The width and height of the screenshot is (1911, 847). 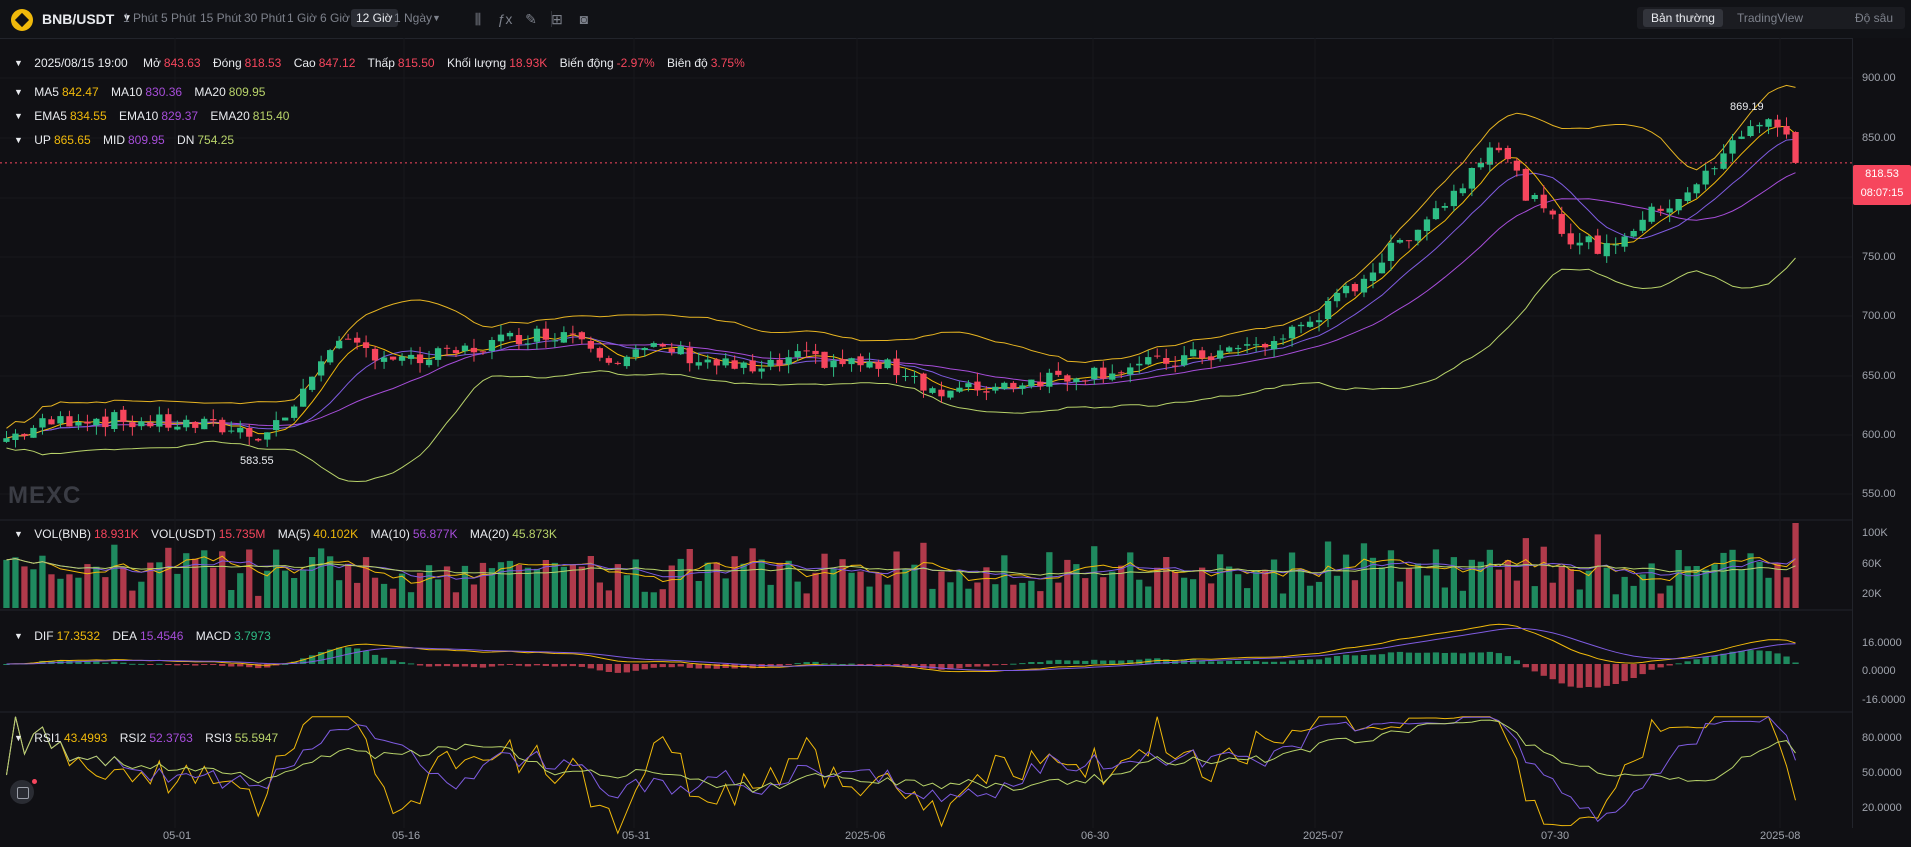 What do you see at coordinates (1875, 533) in the screenshot?
I see `vol-tick: 100K` at bounding box center [1875, 533].